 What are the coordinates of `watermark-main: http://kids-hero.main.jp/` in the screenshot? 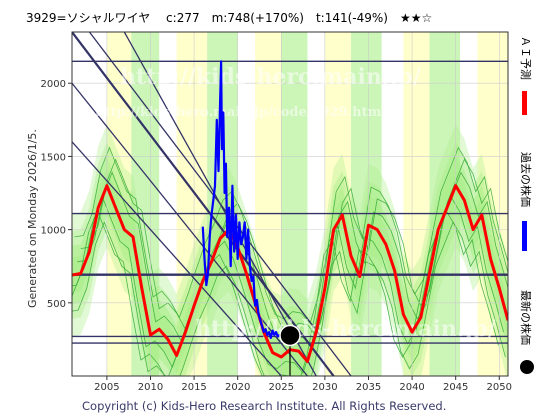 It's located at (271, 77).